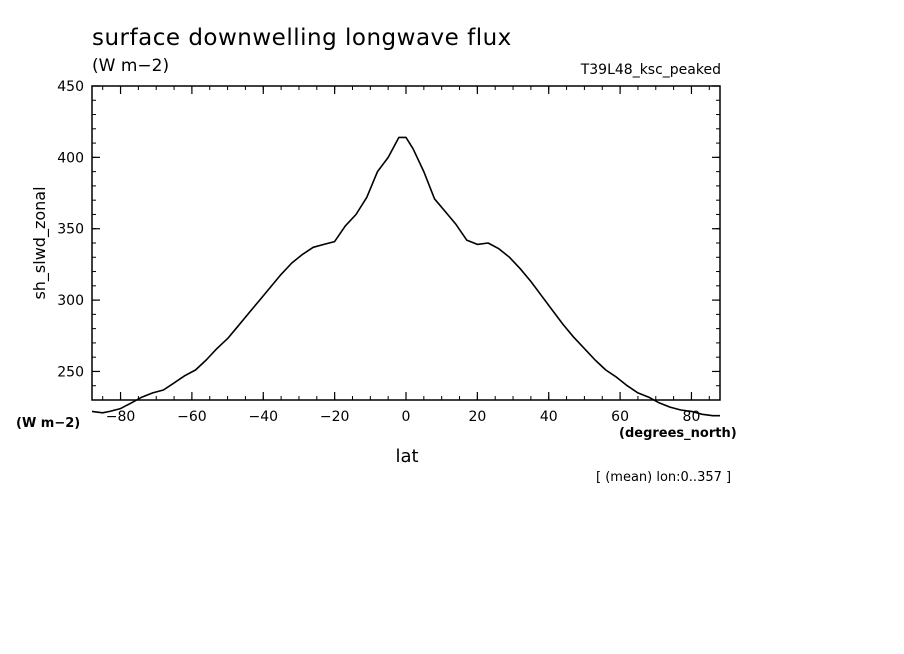  What do you see at coordinates (407, 456) in the screenshot?
I see `x-axis-label: lat` at bounding box center [407, 456].